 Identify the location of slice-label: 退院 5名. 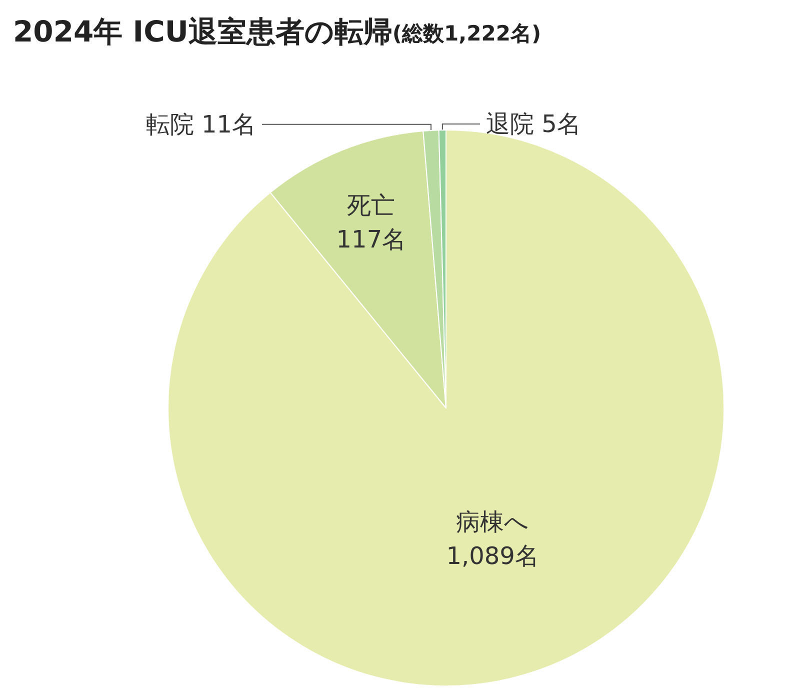
(533, 124).